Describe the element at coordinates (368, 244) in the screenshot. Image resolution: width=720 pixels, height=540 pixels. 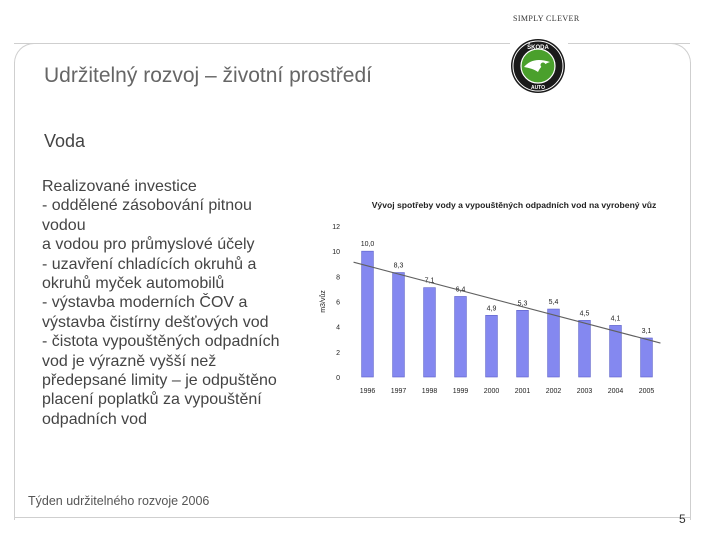
I see `data-label: 10,0` at that location.